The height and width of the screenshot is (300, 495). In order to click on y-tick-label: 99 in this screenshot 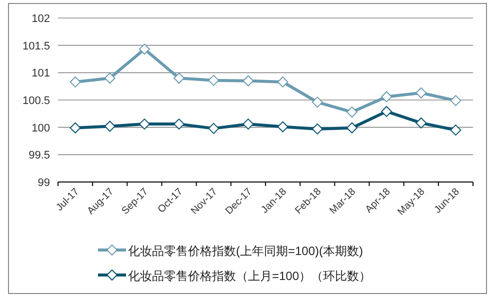, I will do `click(44, 183)`.